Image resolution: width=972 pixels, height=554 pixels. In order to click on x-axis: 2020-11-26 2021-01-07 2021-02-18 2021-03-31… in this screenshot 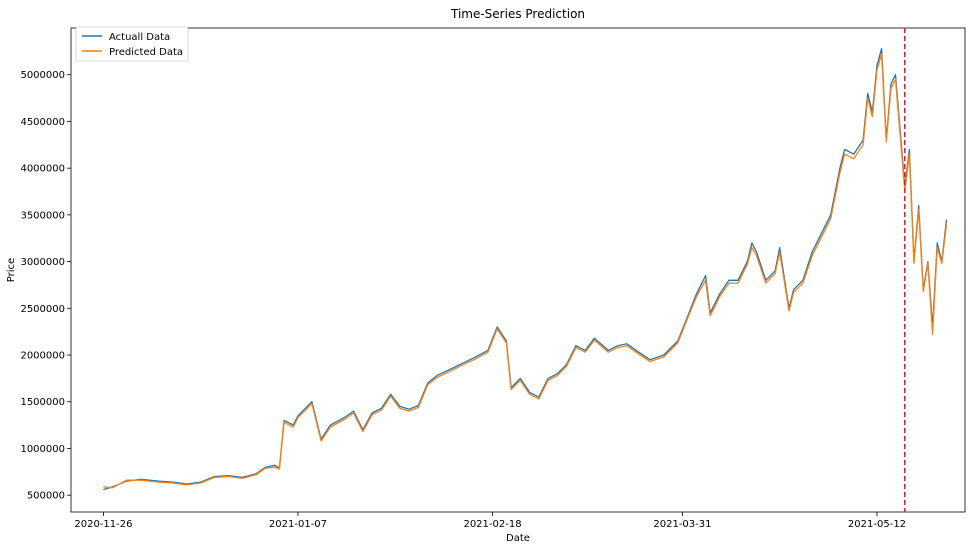, I will do `click(490, 521)`.